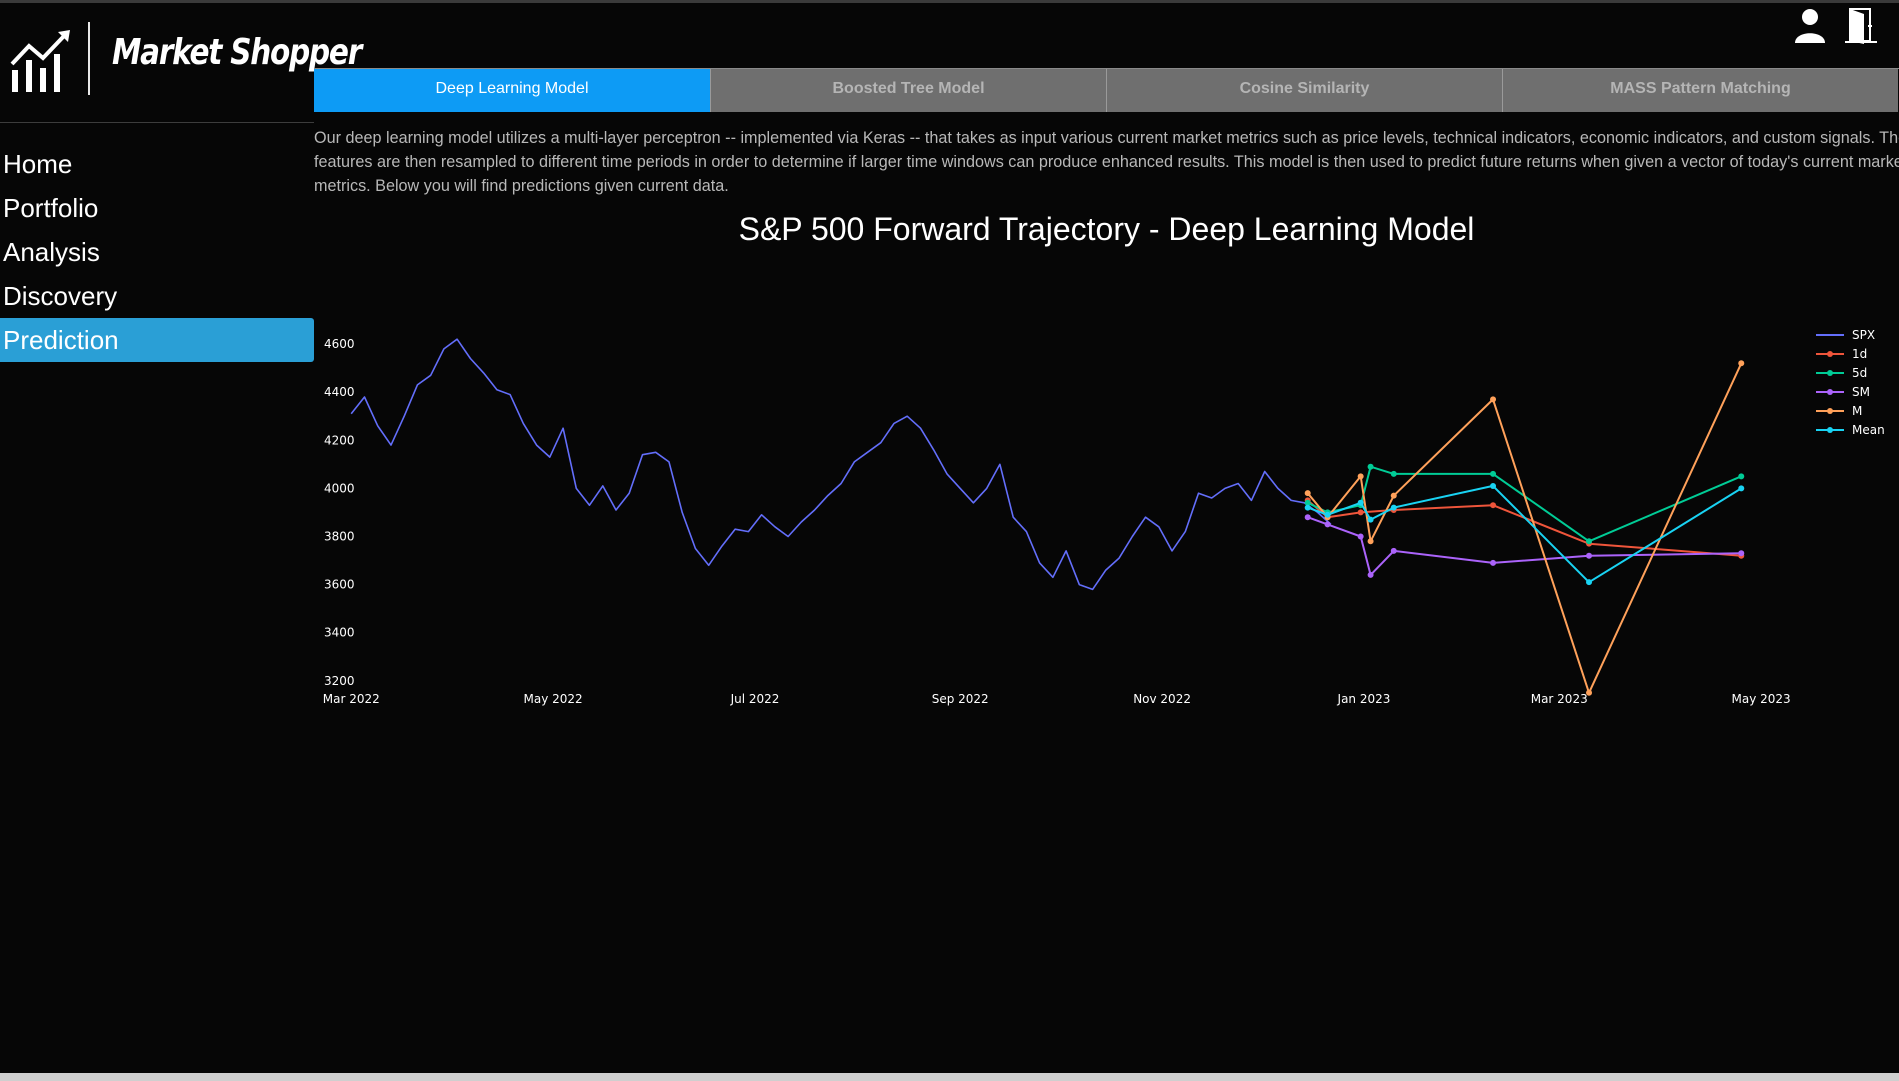 This screenshot has width=1899, height=1081. What do you see at coordinates (60, 296) in the screenshot?
I see `nav-item-discovery: Discovery` at bounding box center [60, 296].